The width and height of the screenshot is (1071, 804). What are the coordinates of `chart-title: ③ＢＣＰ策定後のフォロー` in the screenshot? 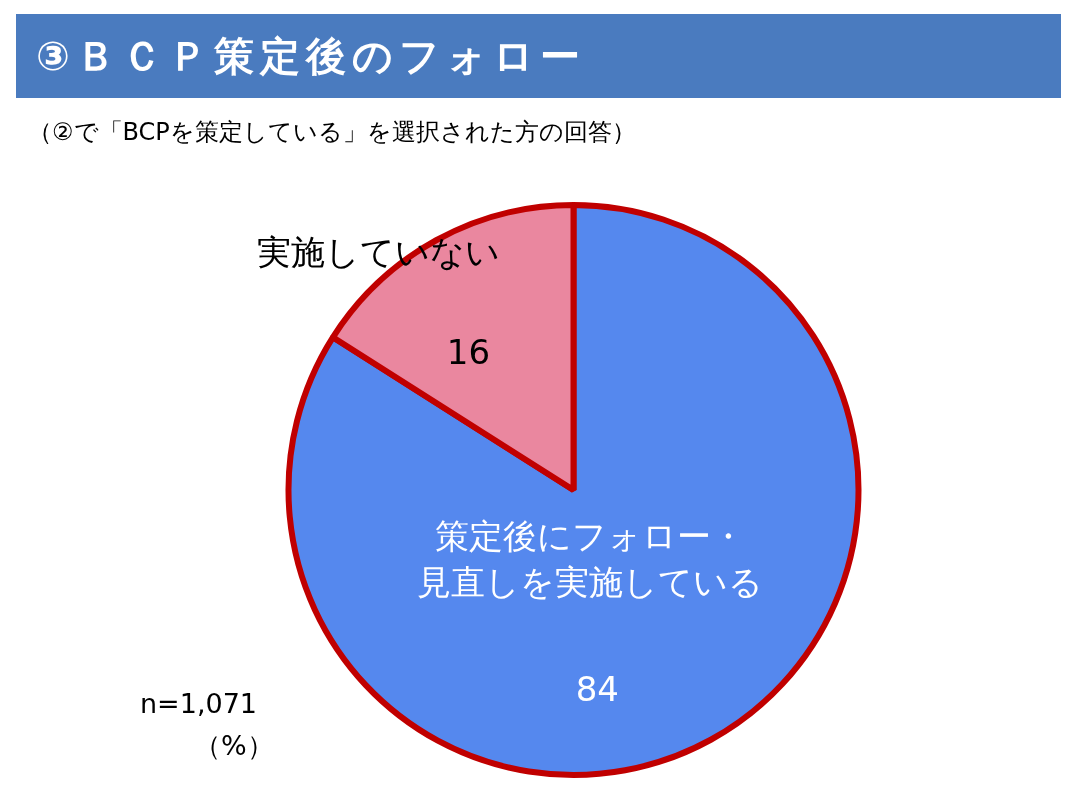 It's located at (538, 56).